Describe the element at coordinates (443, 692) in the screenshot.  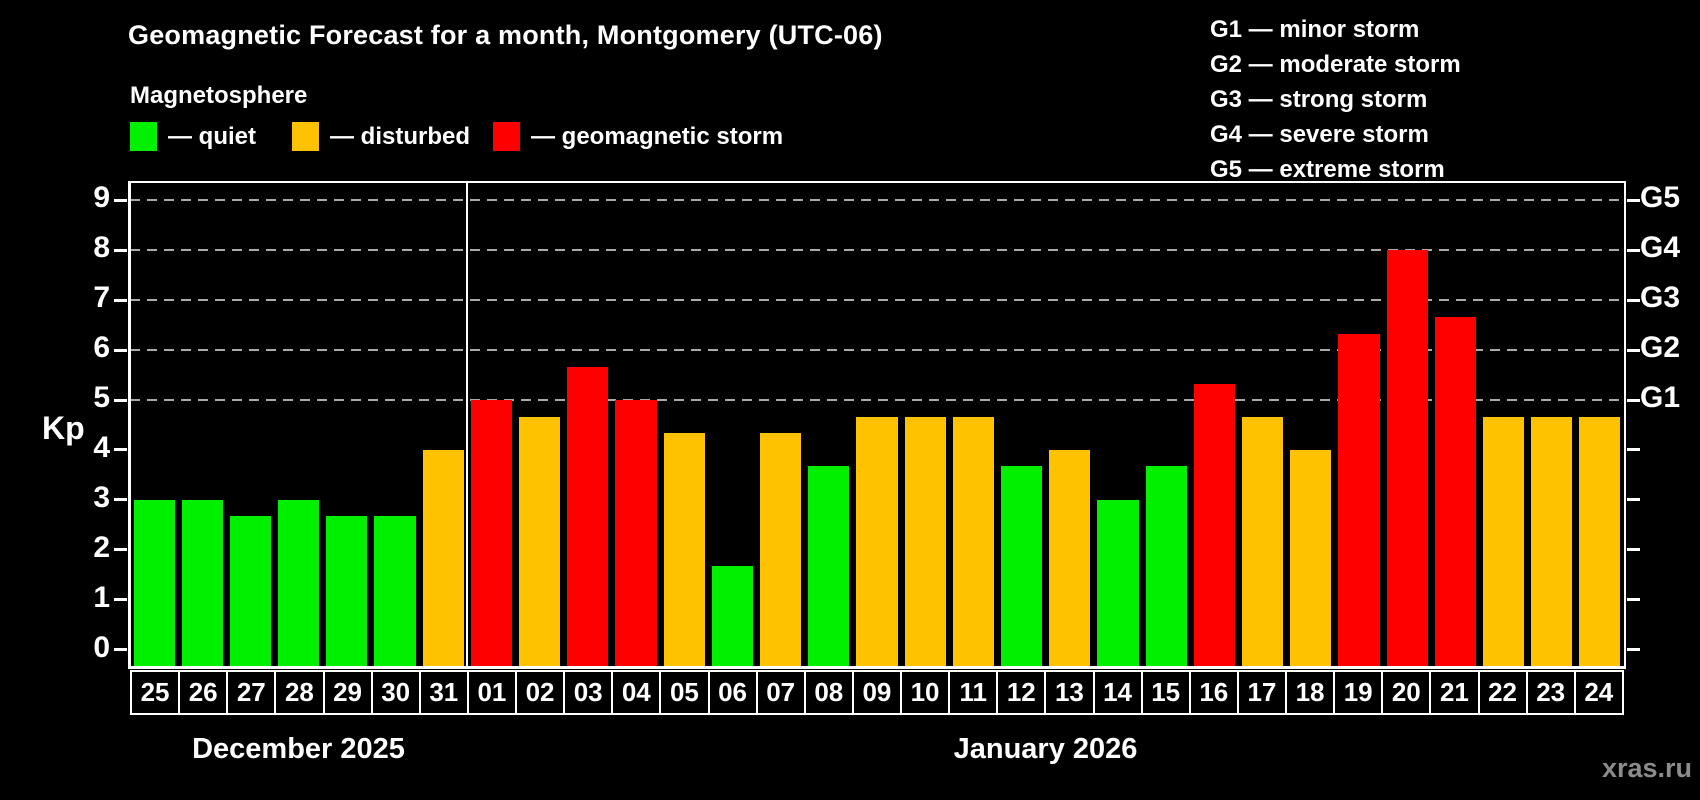
I see `x-axis-day-cell-31: 31` at that location.